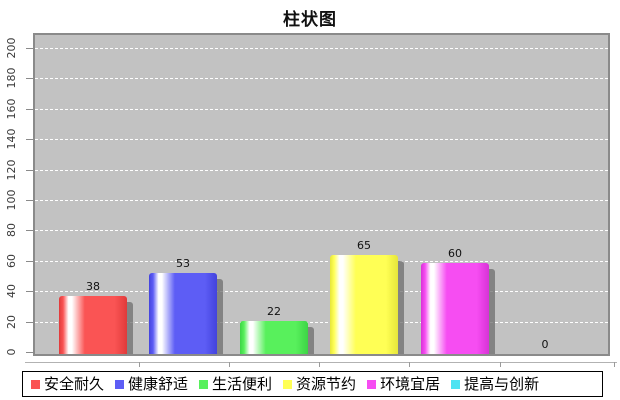 Image resolution: width=620 pixels, height=400 pixels. I want to click on legend-label: 生活便利, so click(242, 384).